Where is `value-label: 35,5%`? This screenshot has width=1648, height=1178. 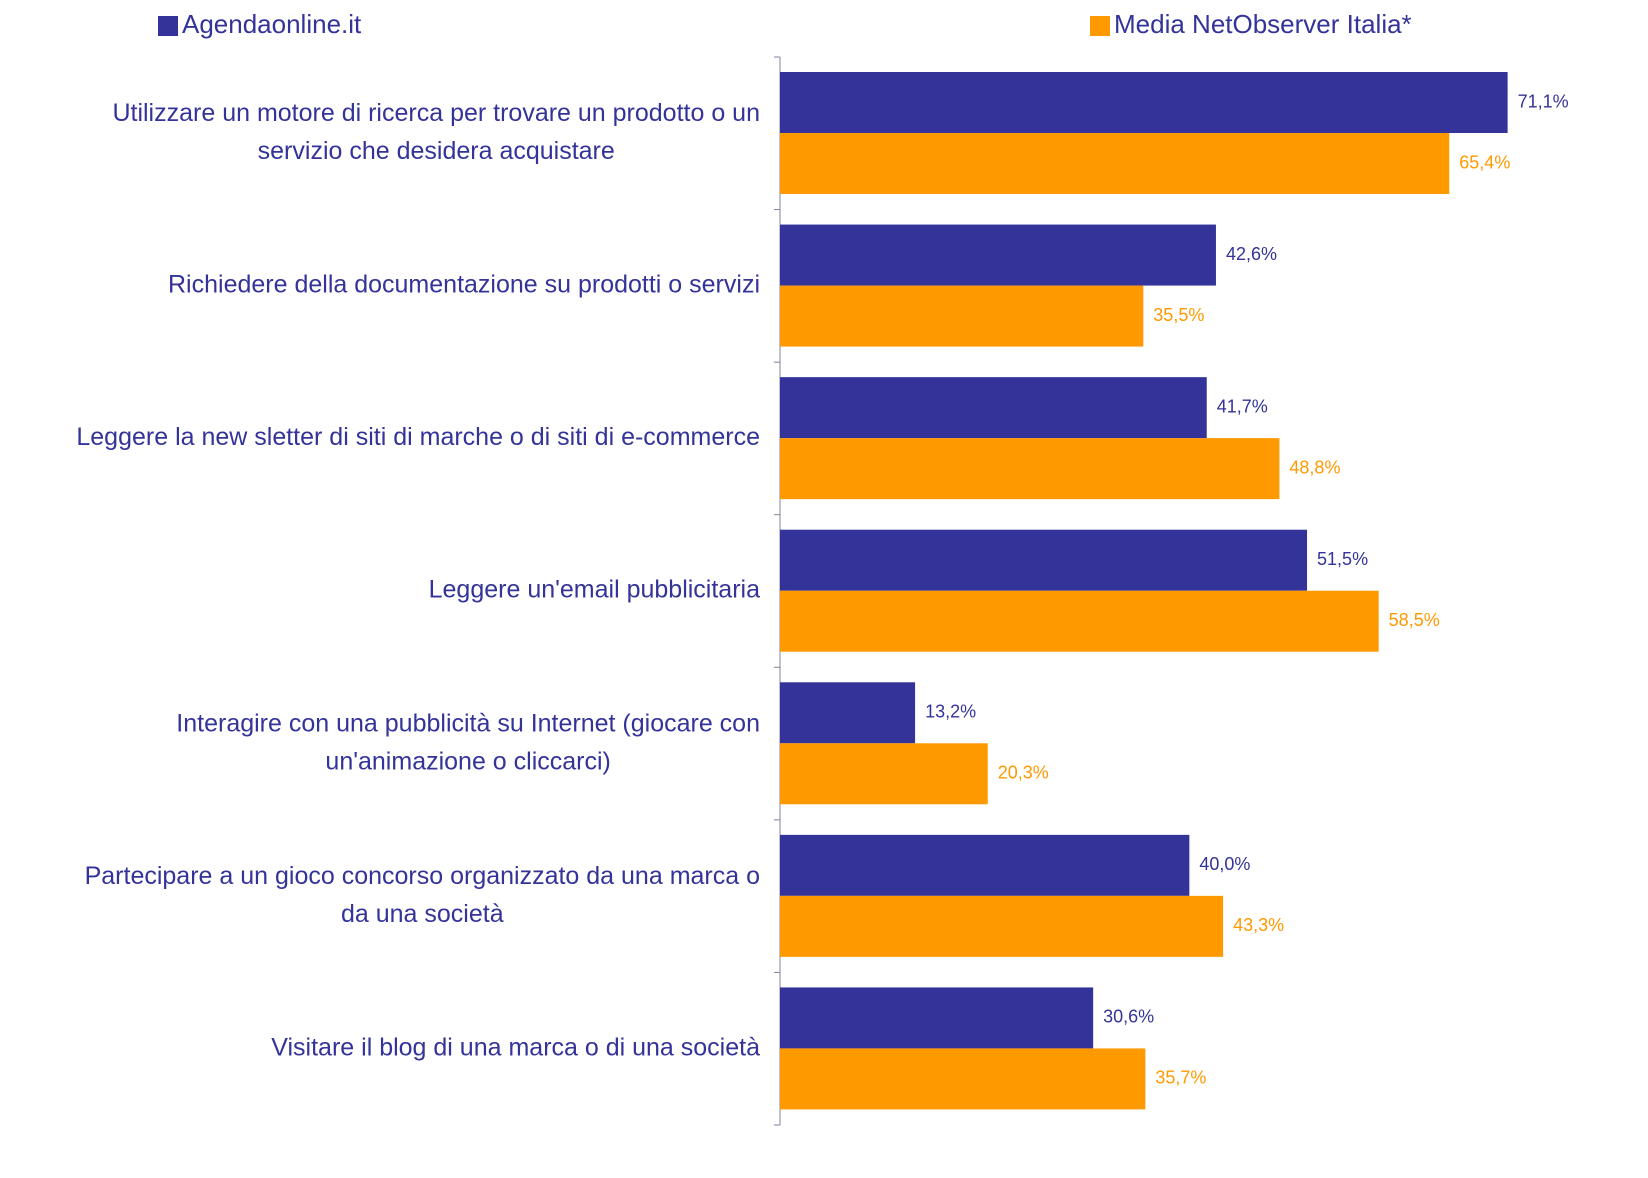
value-label: 35,5% is located at coordinates (1178, 315).